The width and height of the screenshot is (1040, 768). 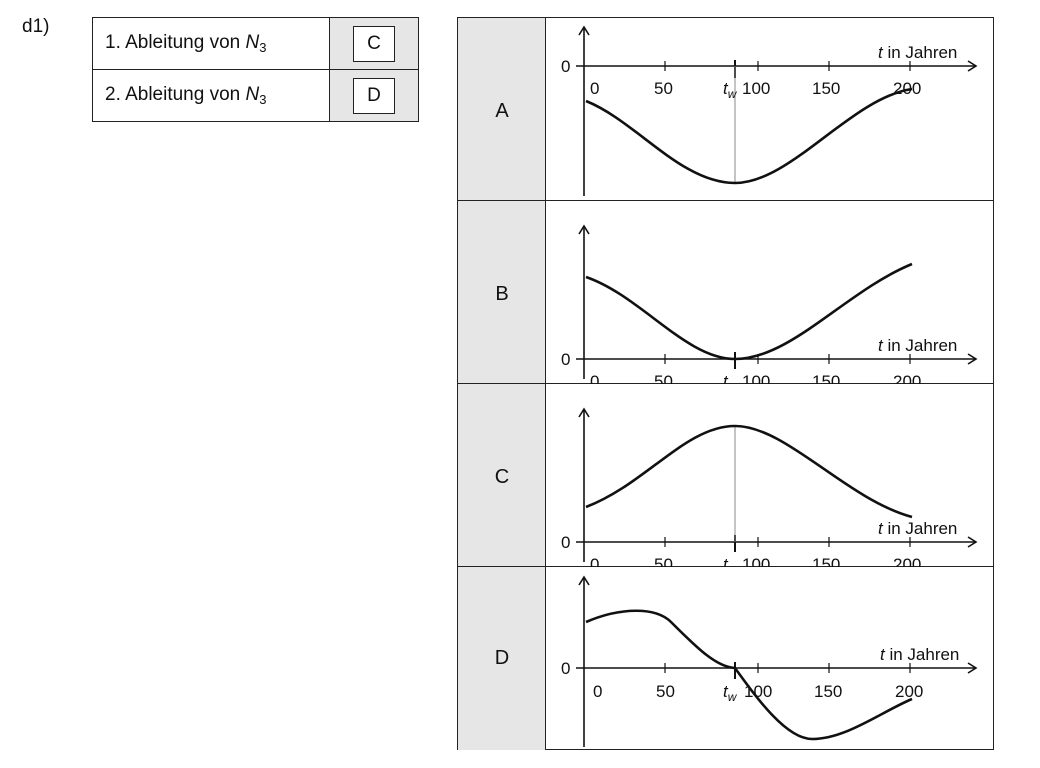 I want to click on answer-row-1: 1. Ableitung von N3 C, so click(x=255, y=43).